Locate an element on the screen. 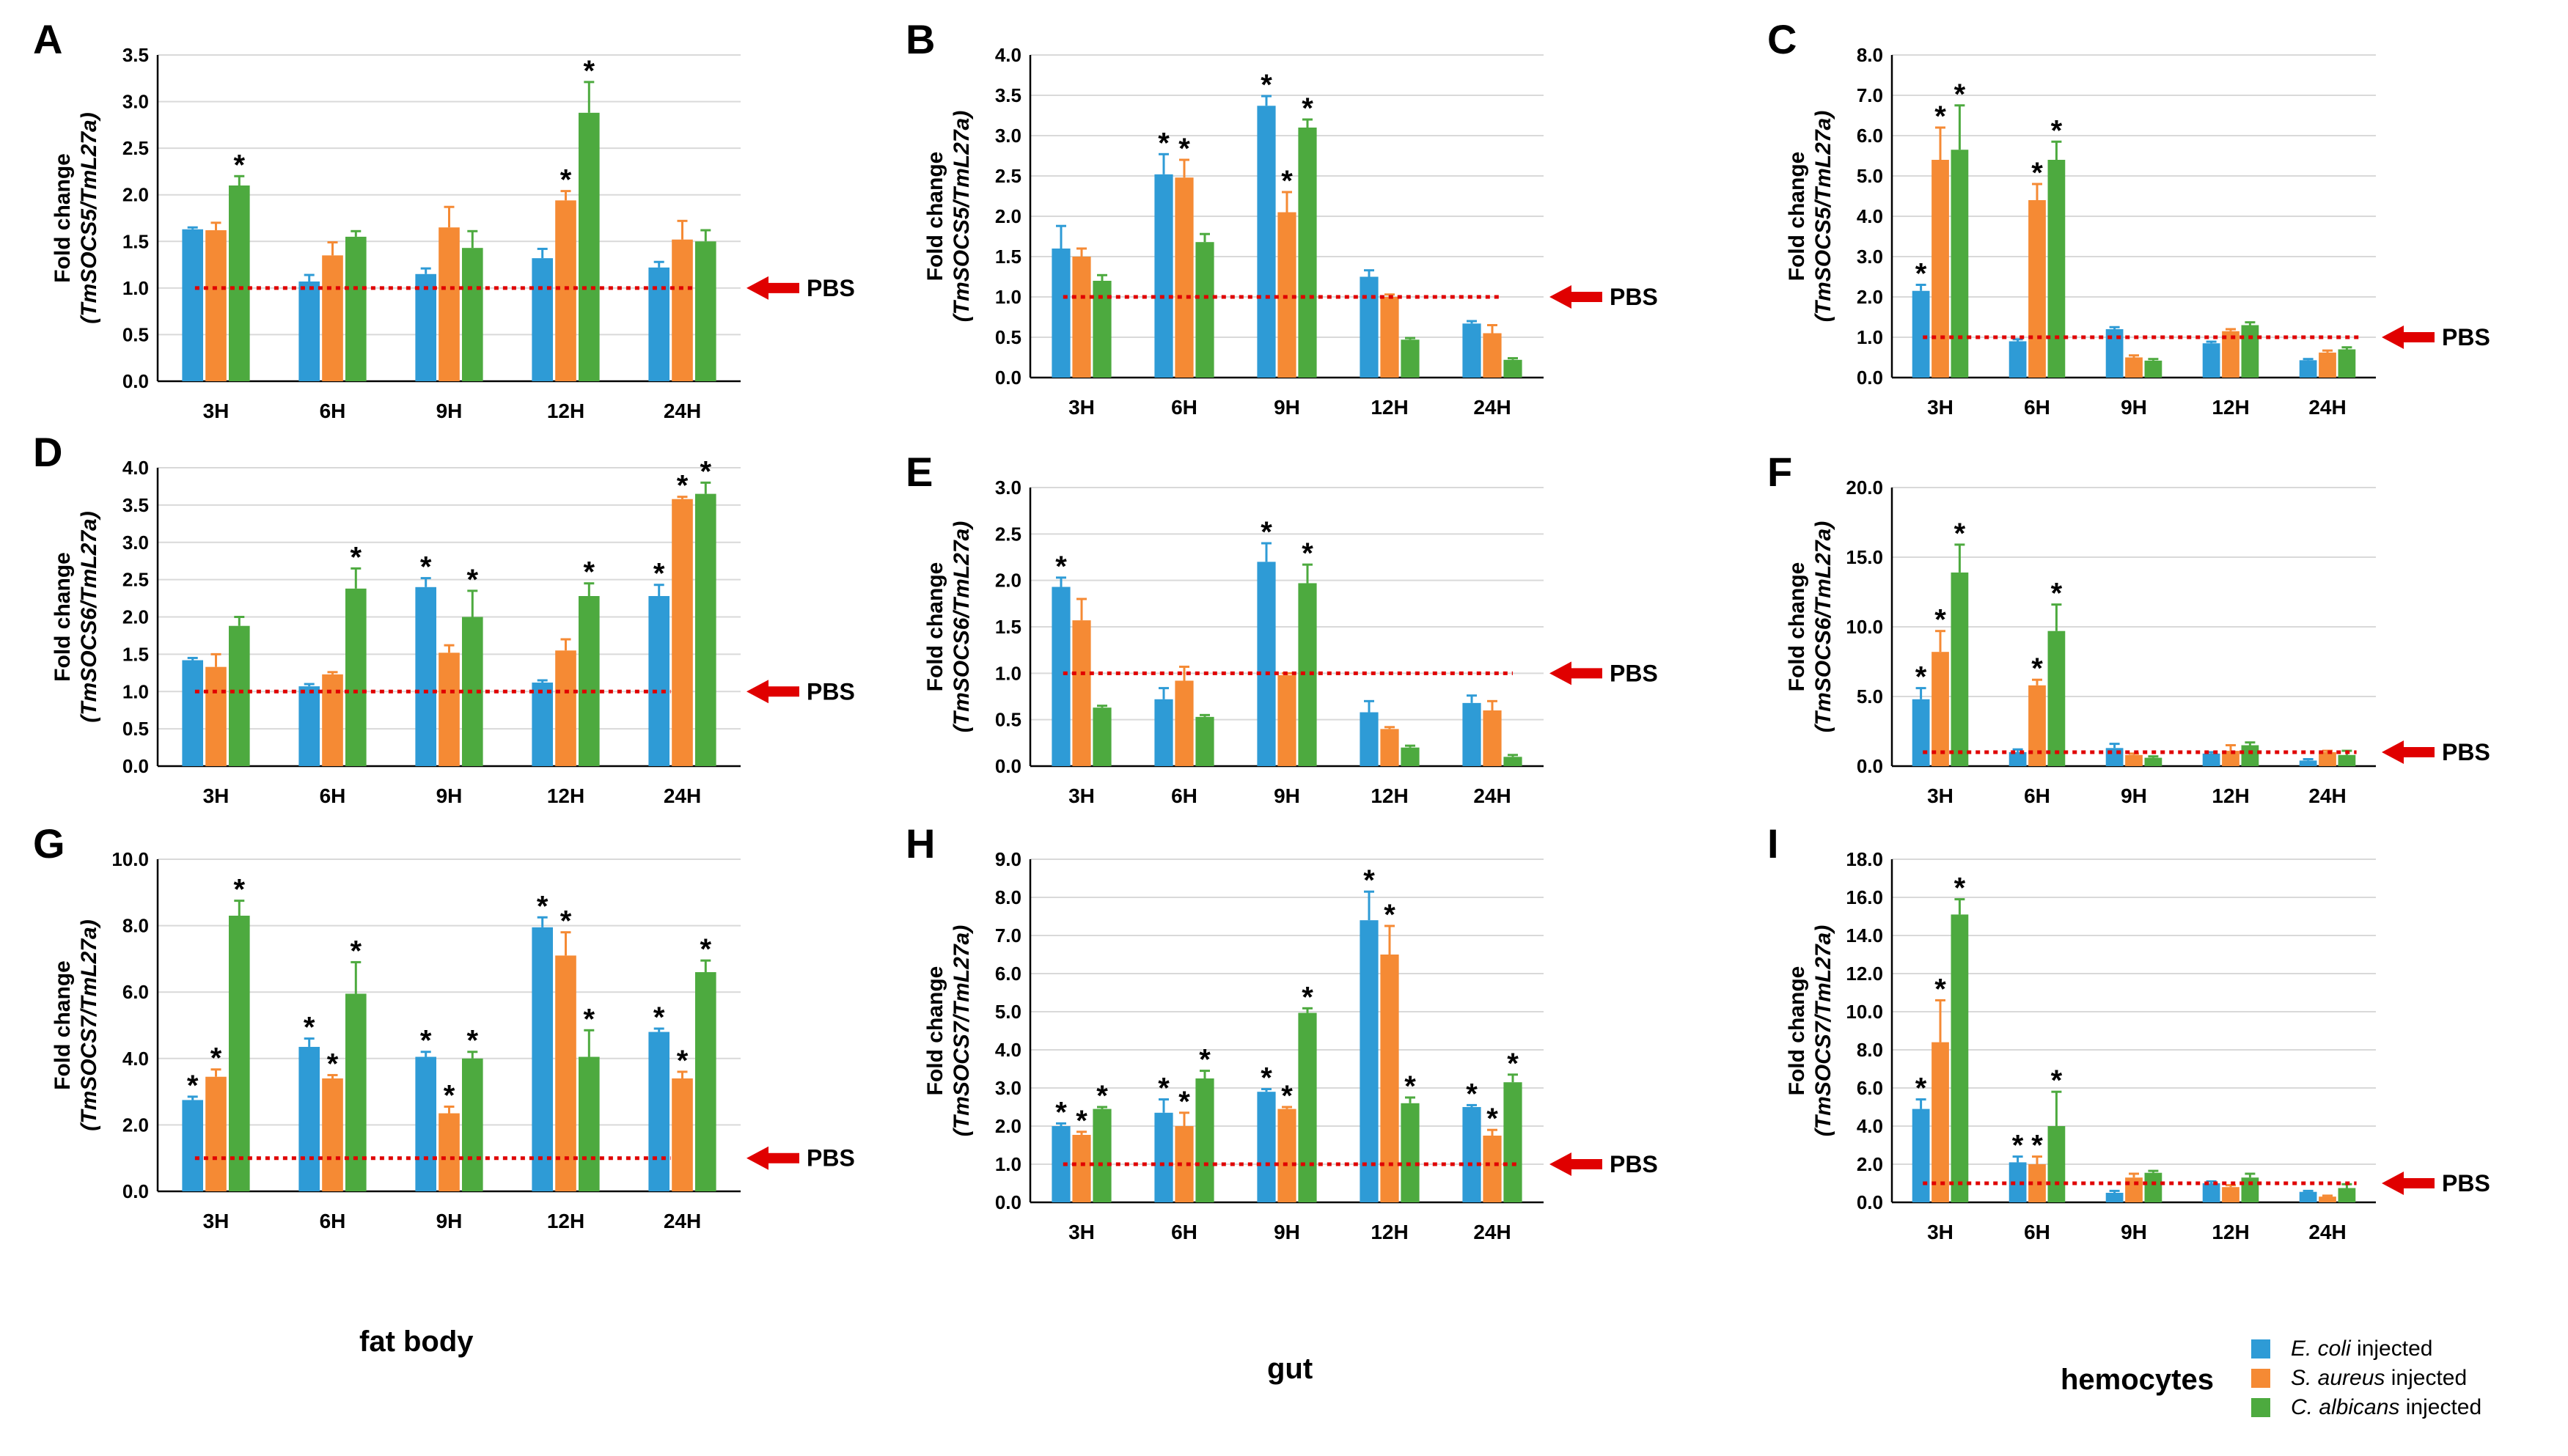  y-tick-label: 9.0 is located at coordinates (1008, 859).